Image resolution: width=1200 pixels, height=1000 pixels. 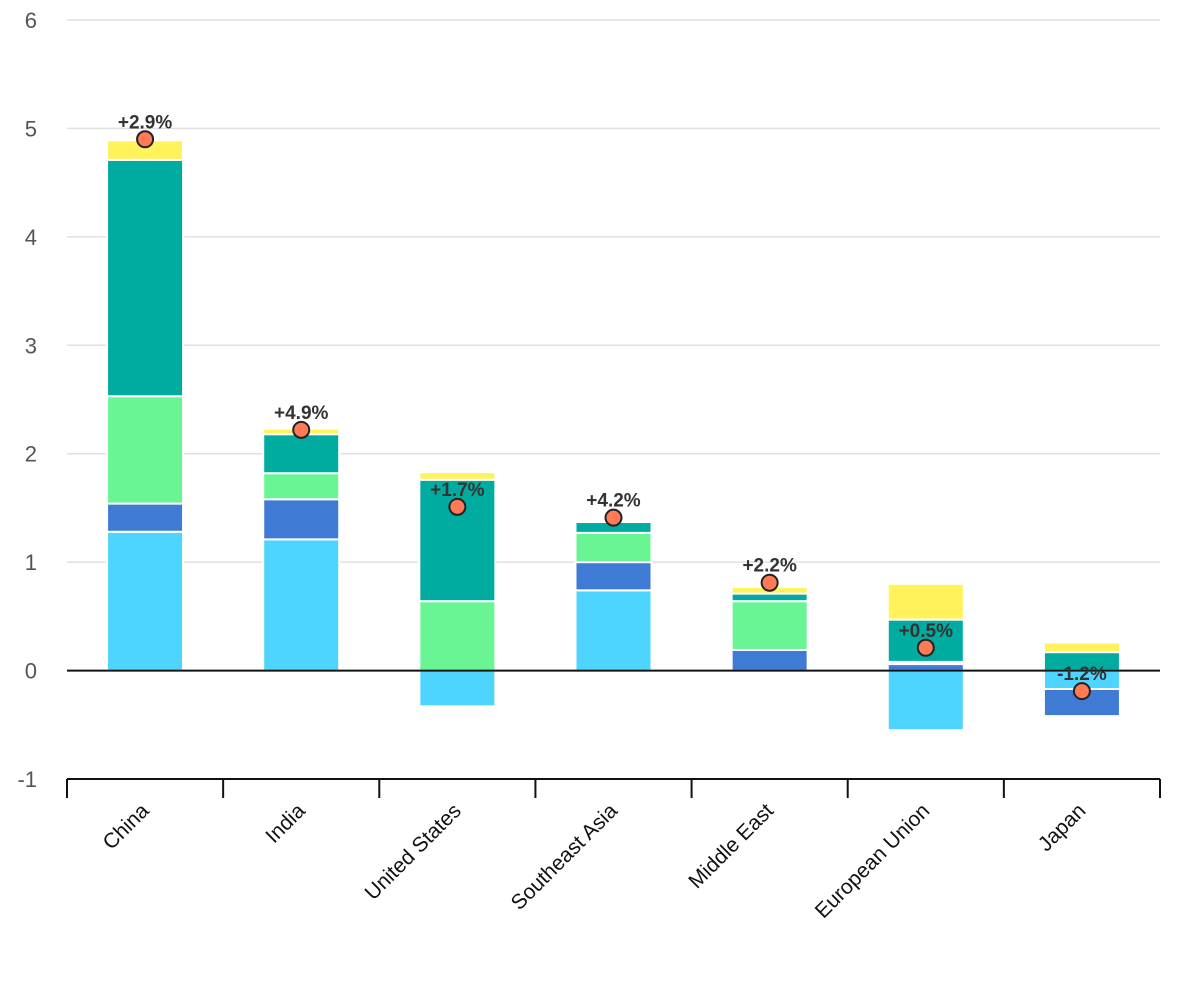 I want to click on net-change-label: +0.5%, so click(x=926, y=631).